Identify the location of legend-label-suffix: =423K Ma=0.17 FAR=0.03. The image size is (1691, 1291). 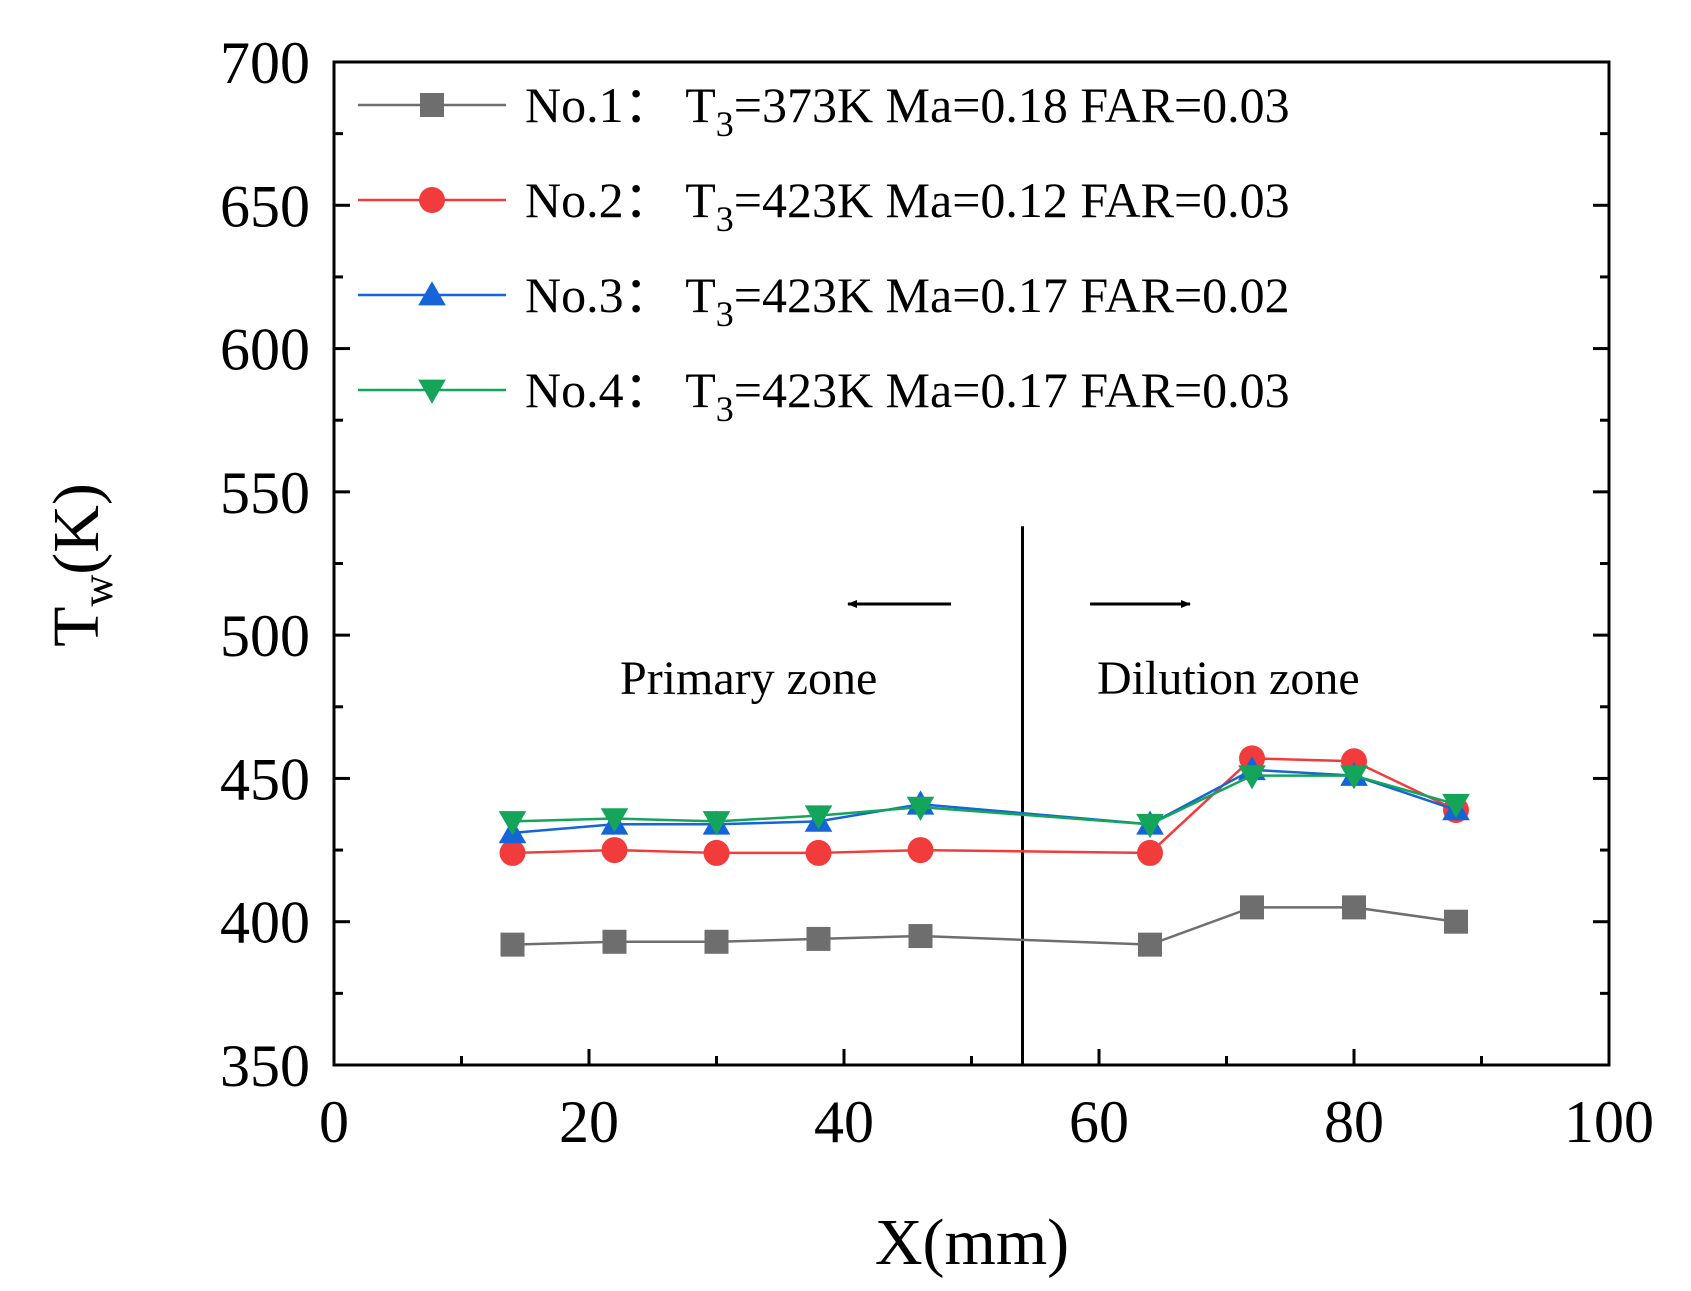
(1012, 390).